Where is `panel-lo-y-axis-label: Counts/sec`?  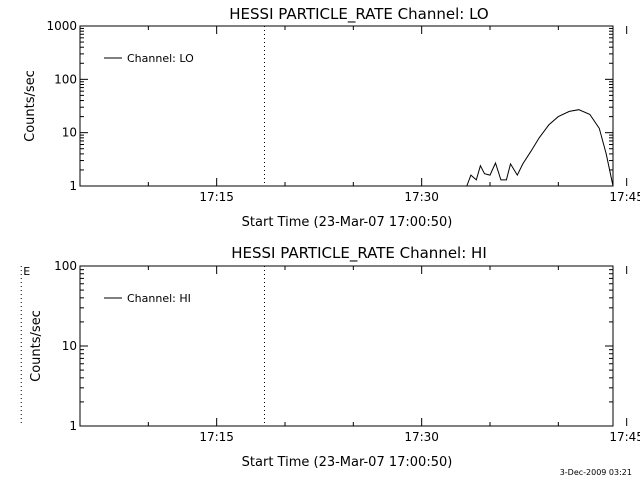 panel-lo-y-axis-label: Counts/sec is located at coordinates (30, 106).